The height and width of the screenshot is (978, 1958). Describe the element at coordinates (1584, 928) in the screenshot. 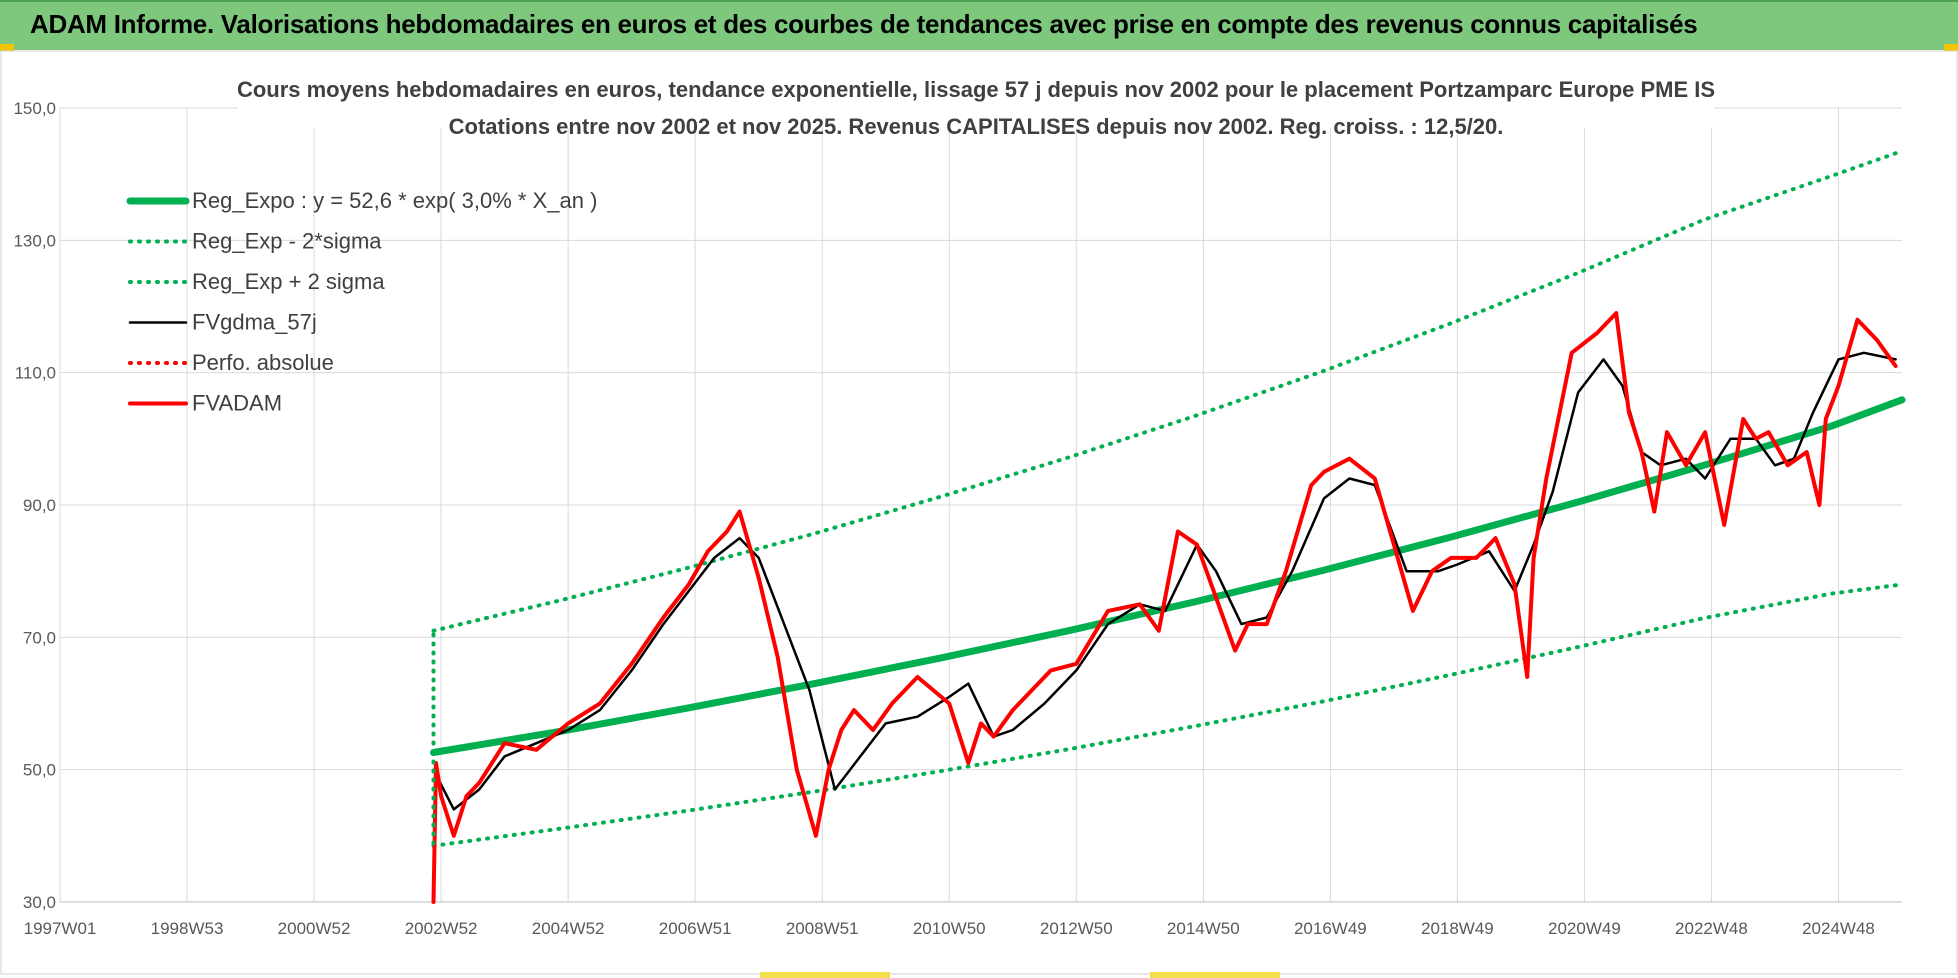

I see `x-tick-label: 2020W49` at that location.